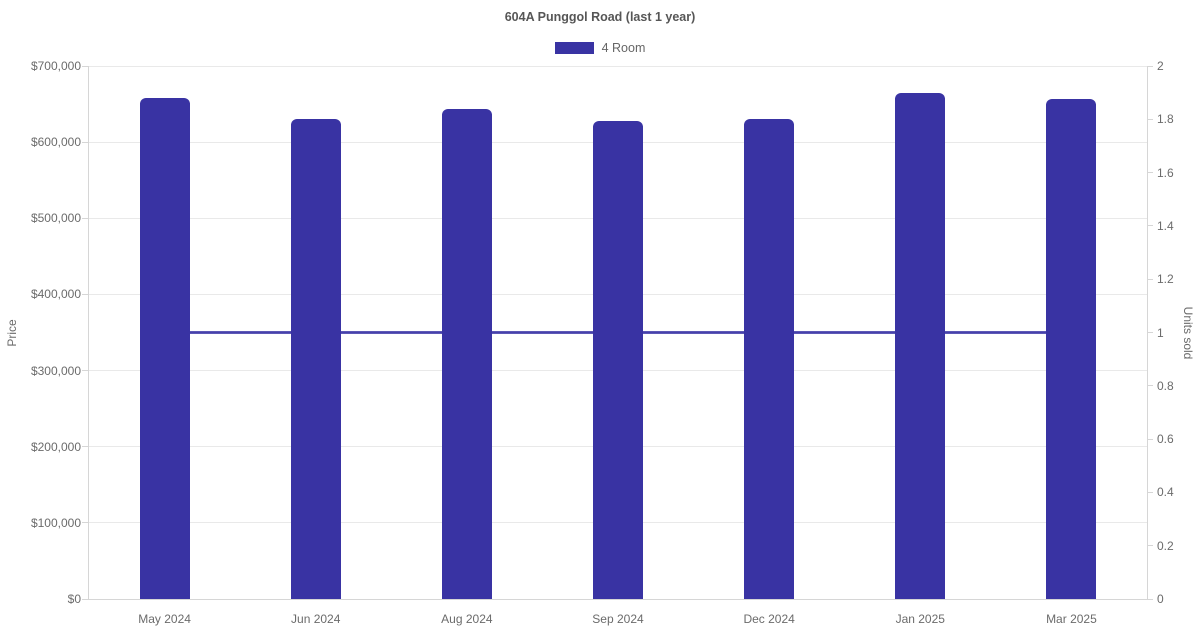  I want to click on bar-aug-2024, so click(466, 353).